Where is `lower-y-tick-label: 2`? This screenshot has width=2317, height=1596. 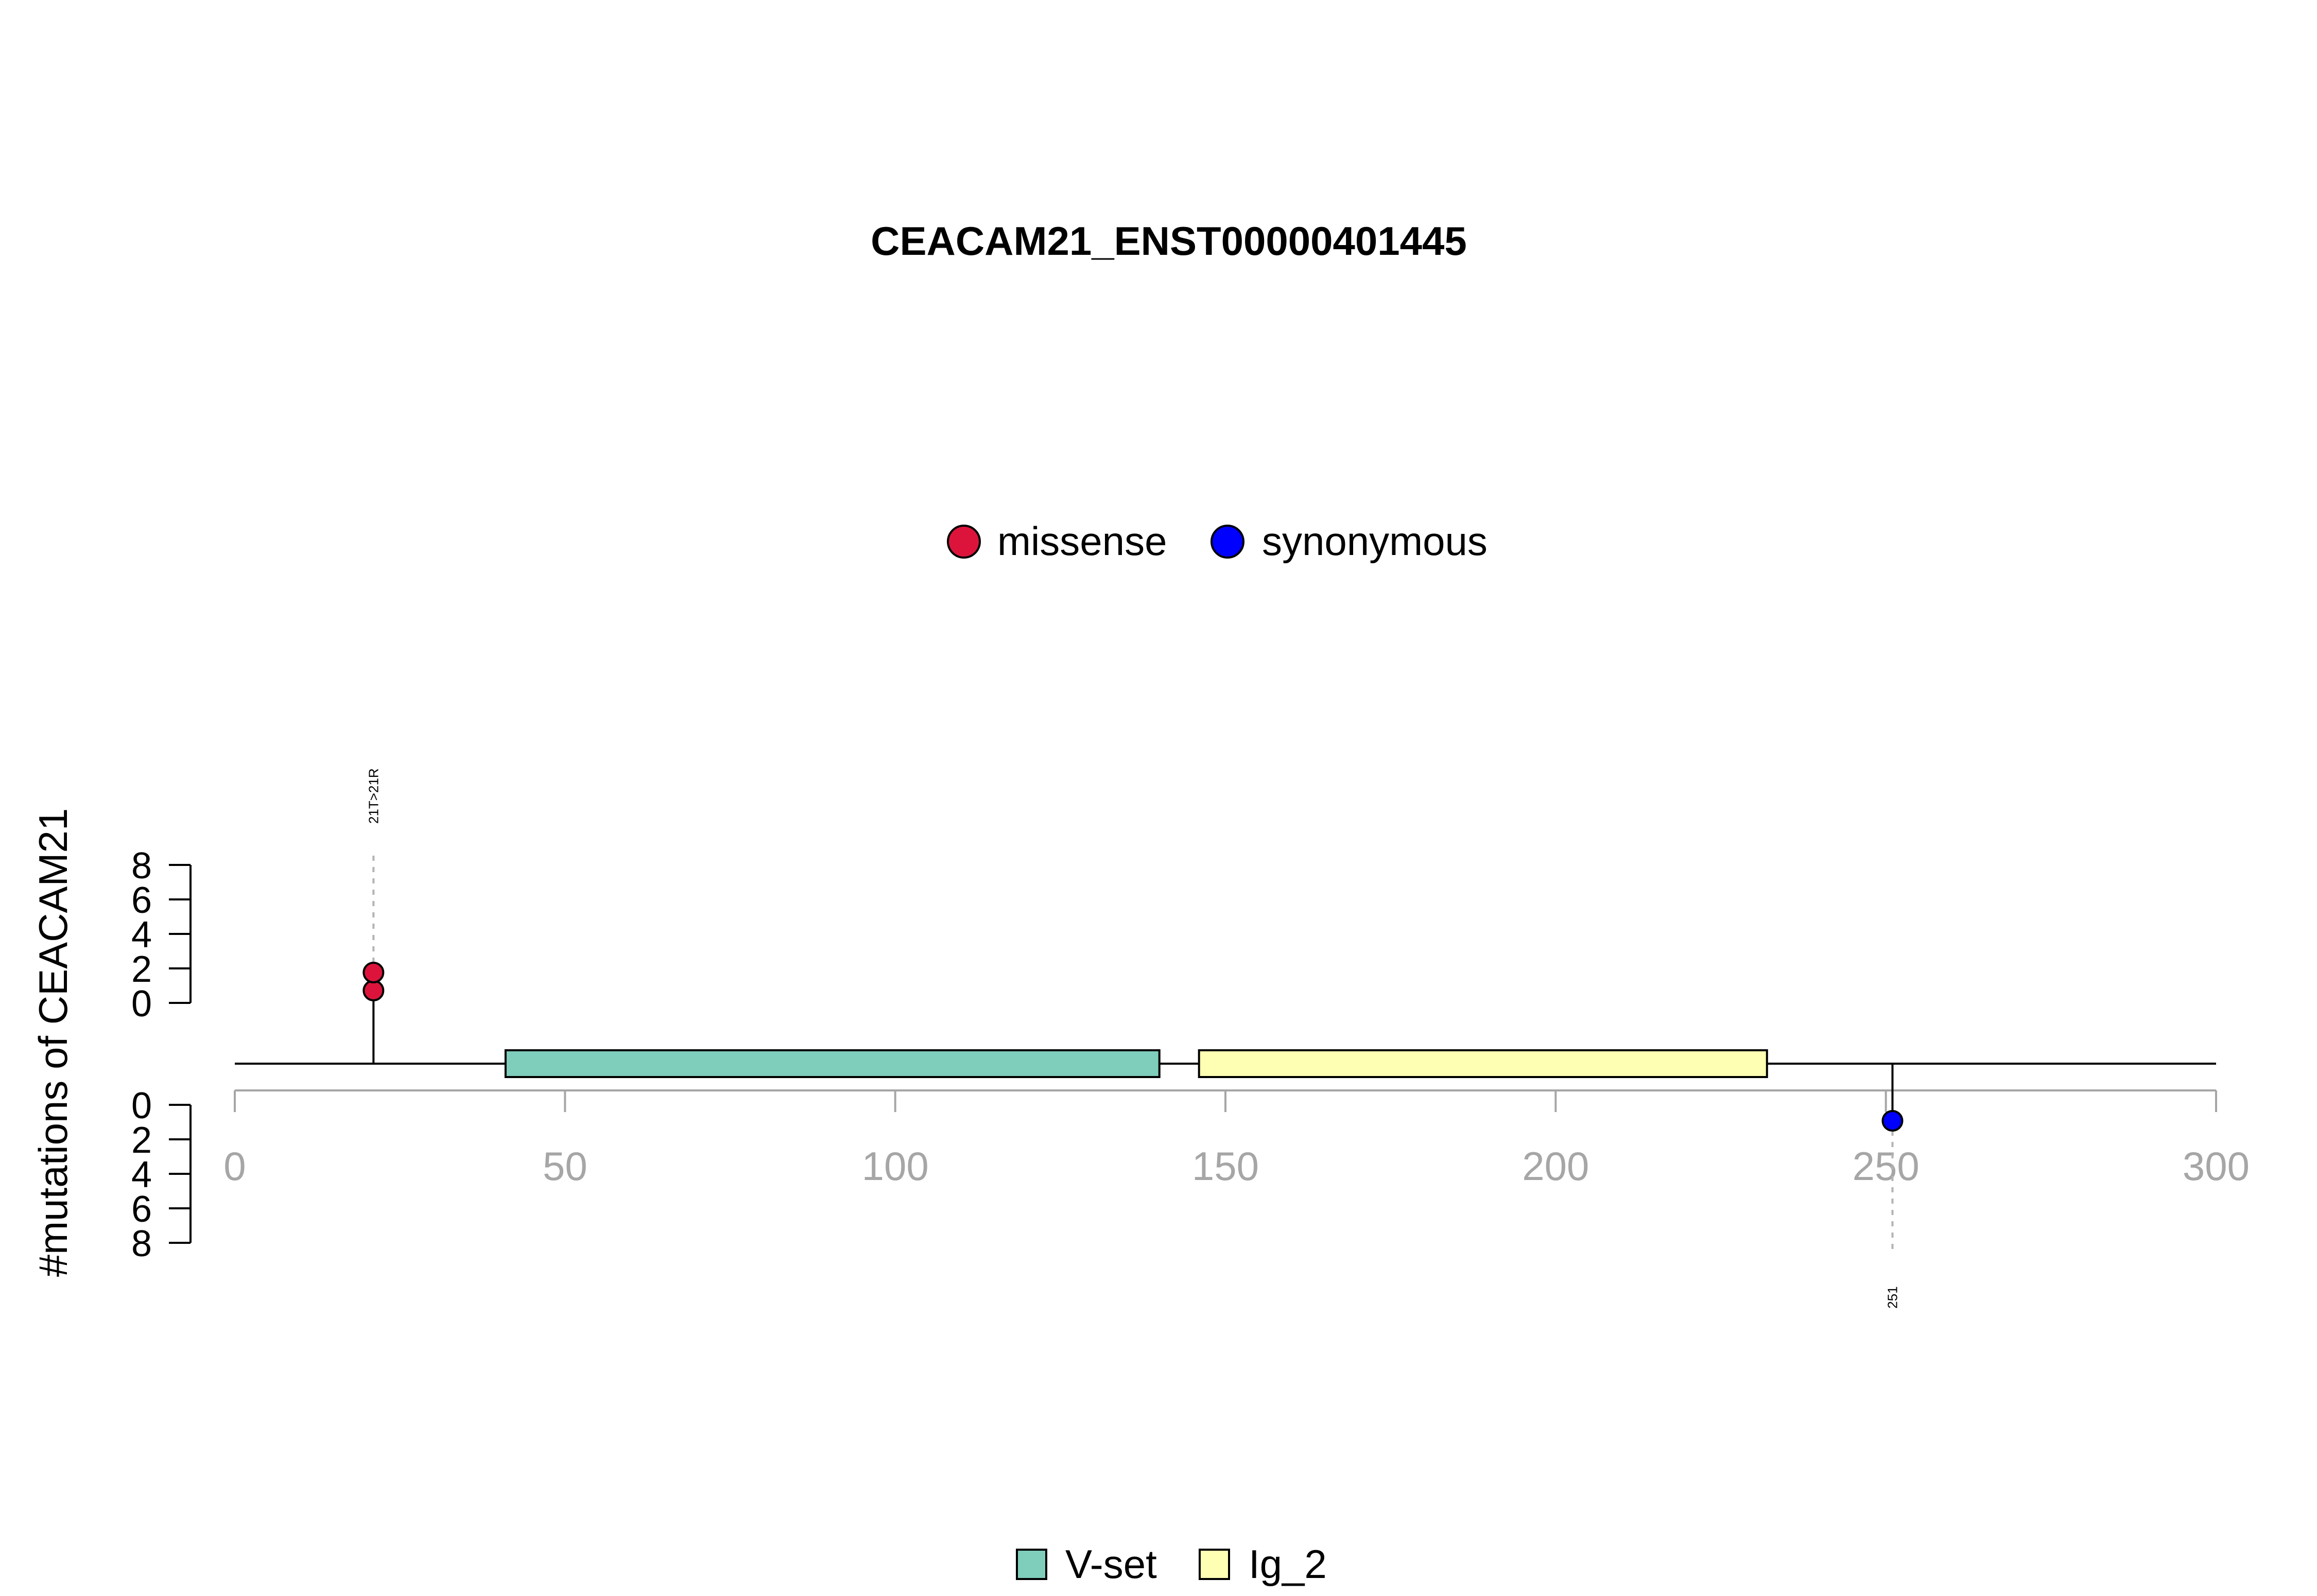 lower-y-tick-label: 2 is located at coordinates (141, 1140).